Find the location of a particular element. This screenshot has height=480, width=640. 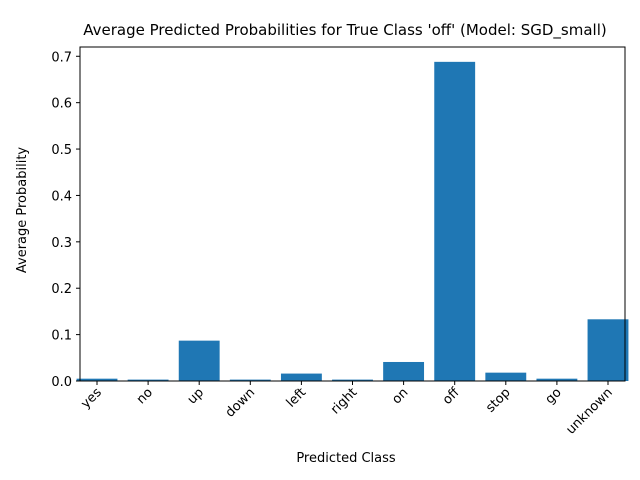

y-tick-label: 0.6 is located at coordinates (61, 104).